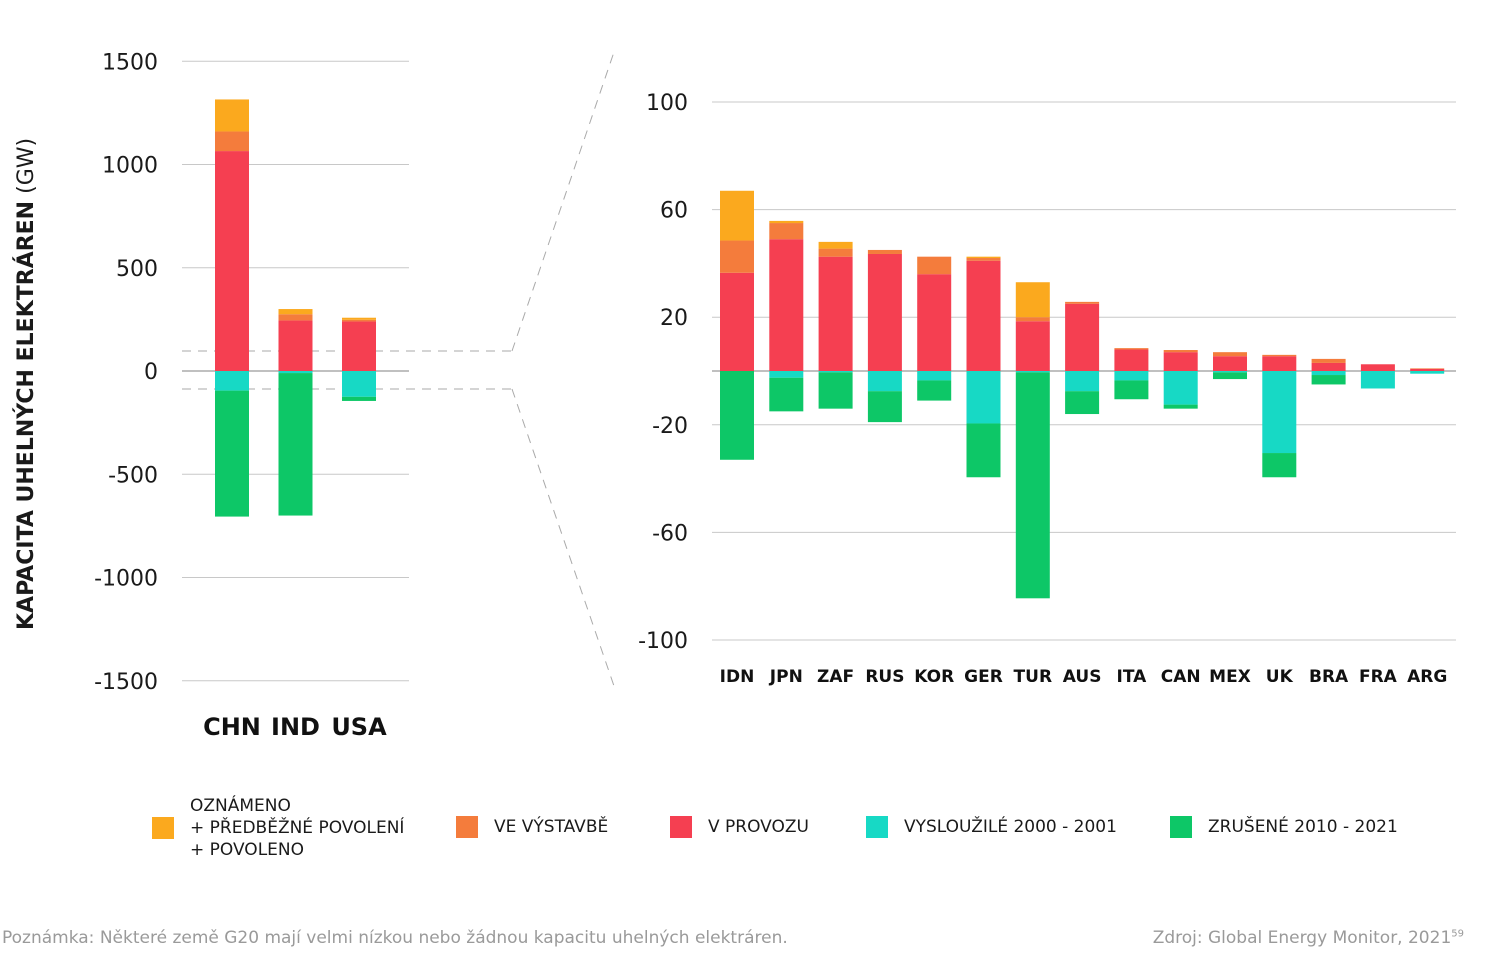 The height and width of the screenshot is (978, 1500). I want to click on right-bar-arg-retired, so click(1427, 372).